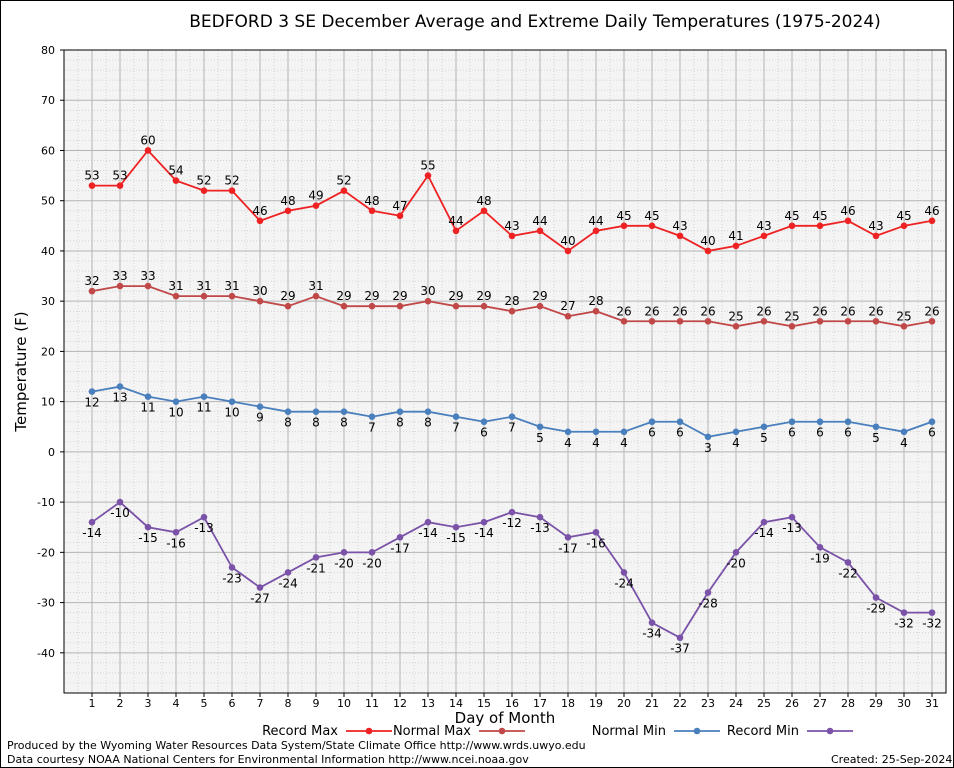 This screenshot has width=954, height=768. I want to click on x-tick-label: 26, so click(792, 703).